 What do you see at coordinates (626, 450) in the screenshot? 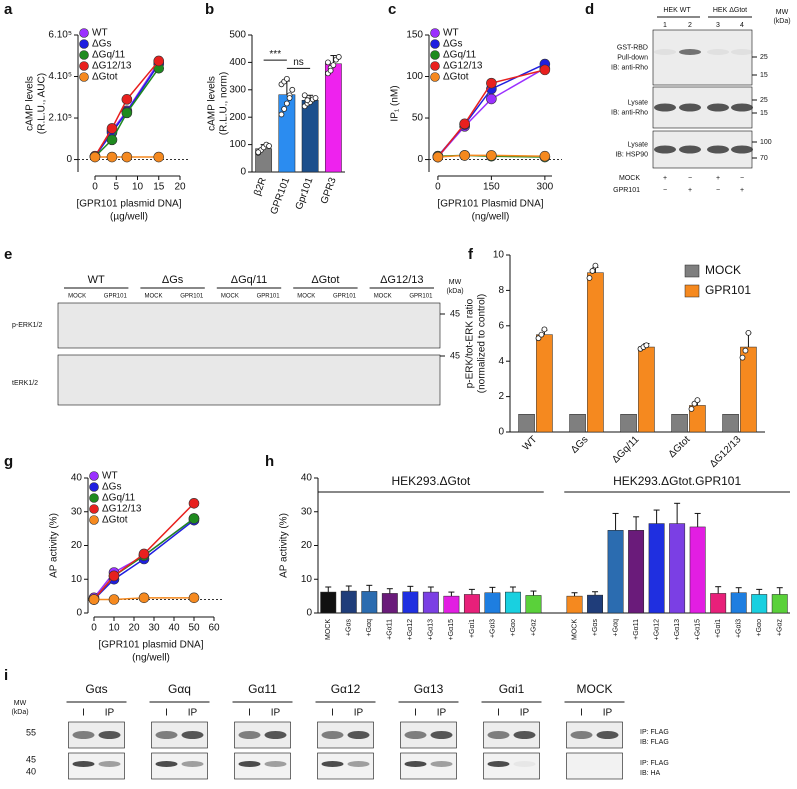
I see `x-tick-label: ΔGq/11` at bounding box center [626, 450].